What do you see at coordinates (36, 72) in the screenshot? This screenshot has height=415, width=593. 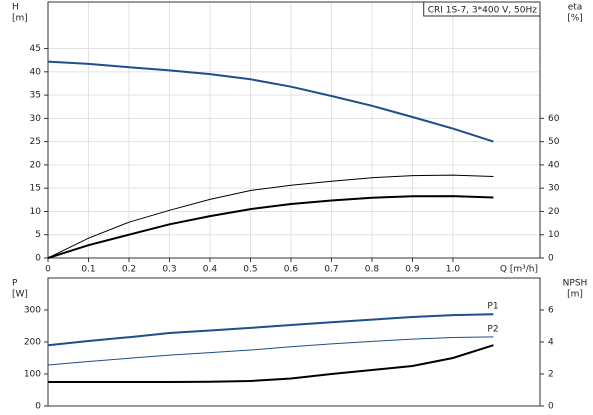 I see `y-tick-label: 40` at bounding box center [36, 72].